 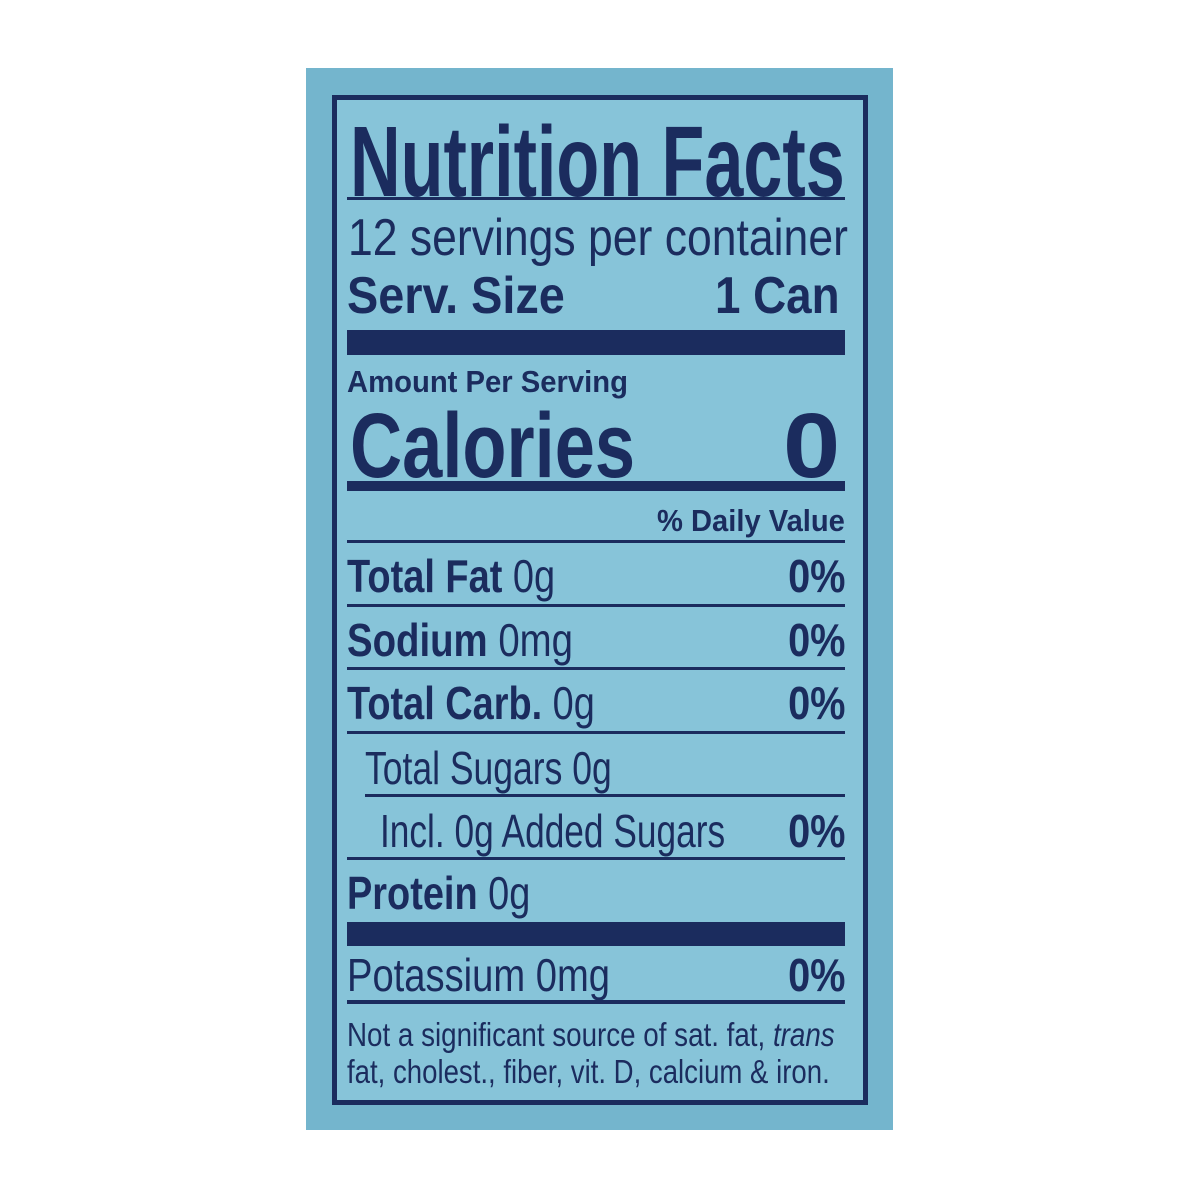 I want to click on dv-potassium: 0%, so click(x=816, y=975).